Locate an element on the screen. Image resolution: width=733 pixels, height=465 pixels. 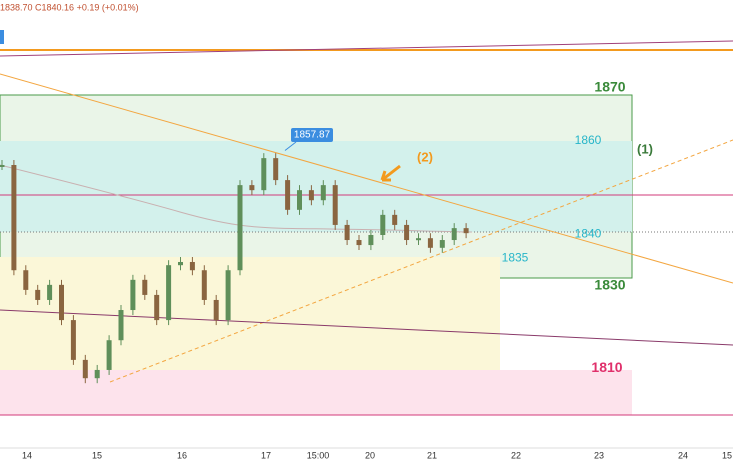
time-label: 17 is located at coordinates (266, 455).